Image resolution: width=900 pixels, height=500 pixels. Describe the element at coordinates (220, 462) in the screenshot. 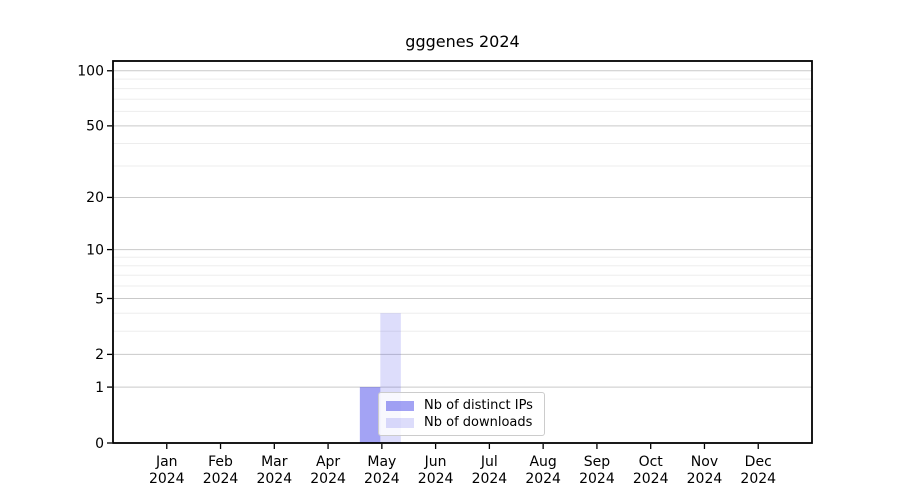

I see `x-tick-label-month: Feb` at that location.